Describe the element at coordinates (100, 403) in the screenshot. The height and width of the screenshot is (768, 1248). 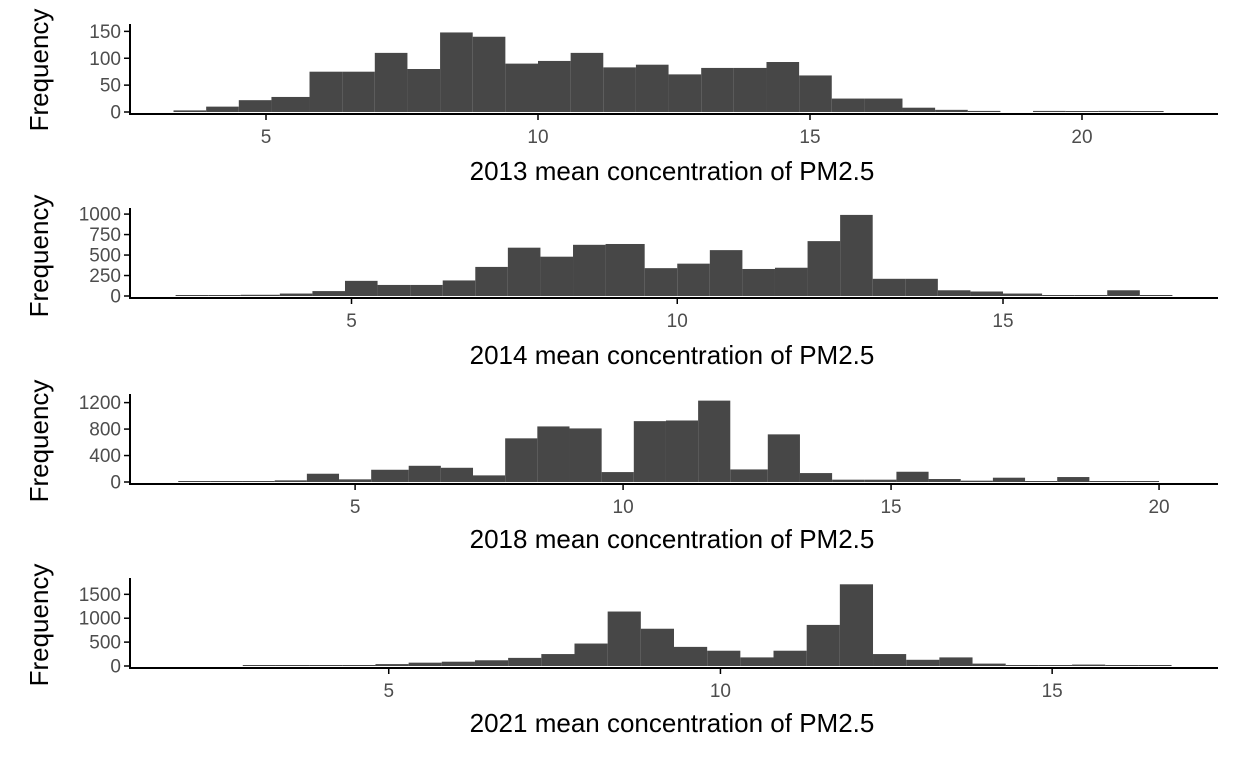
I see `y-tick-label: 1200` at that location.